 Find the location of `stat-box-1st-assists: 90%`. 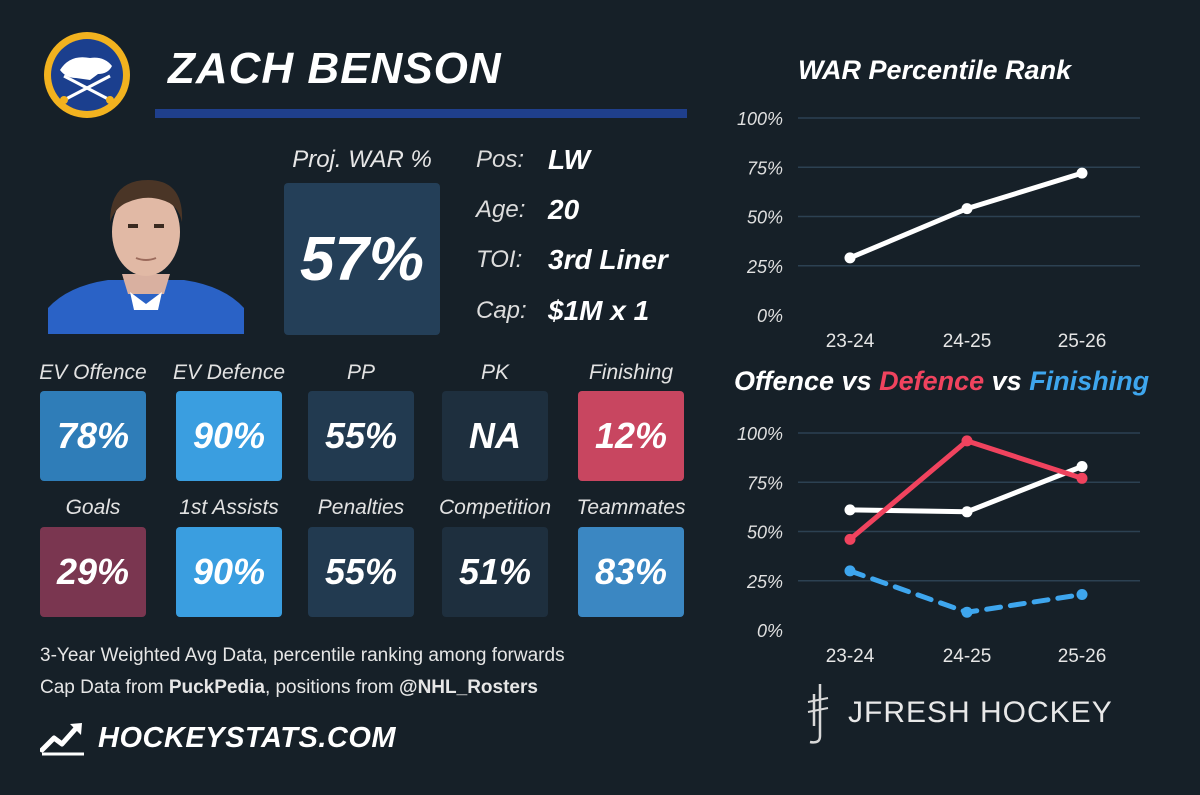

stat-box-1st-assists: 90% is located at coordinates (229, 572).